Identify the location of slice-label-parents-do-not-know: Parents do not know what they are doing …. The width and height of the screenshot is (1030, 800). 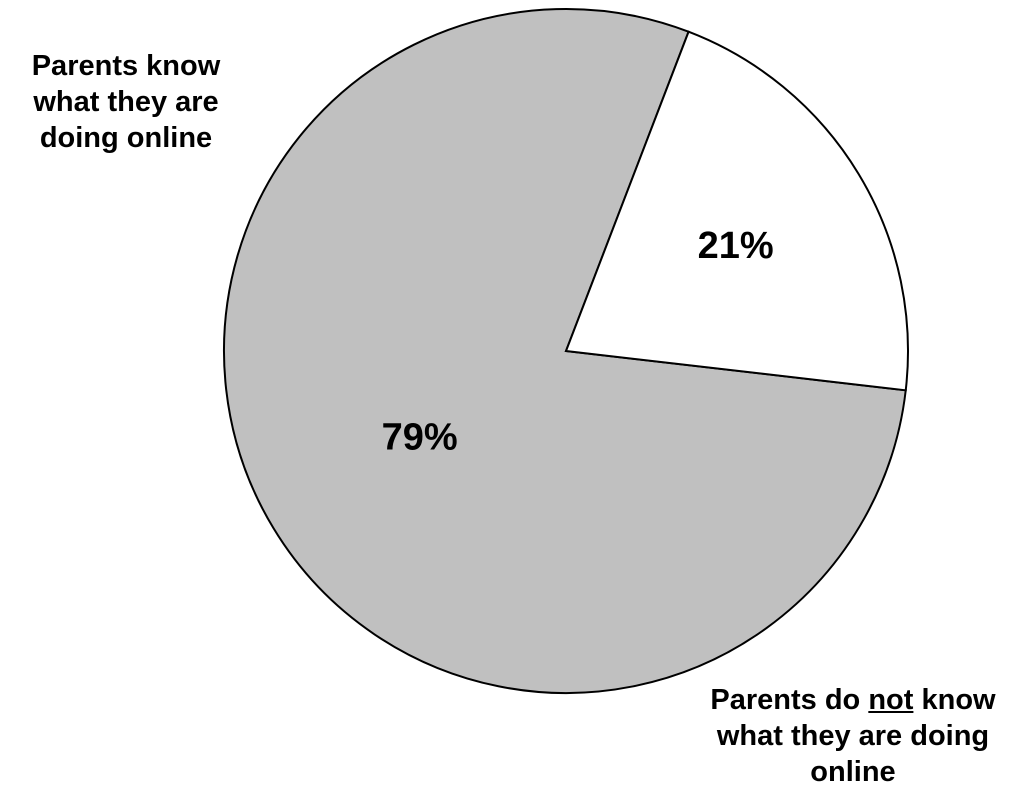
(853, 736).